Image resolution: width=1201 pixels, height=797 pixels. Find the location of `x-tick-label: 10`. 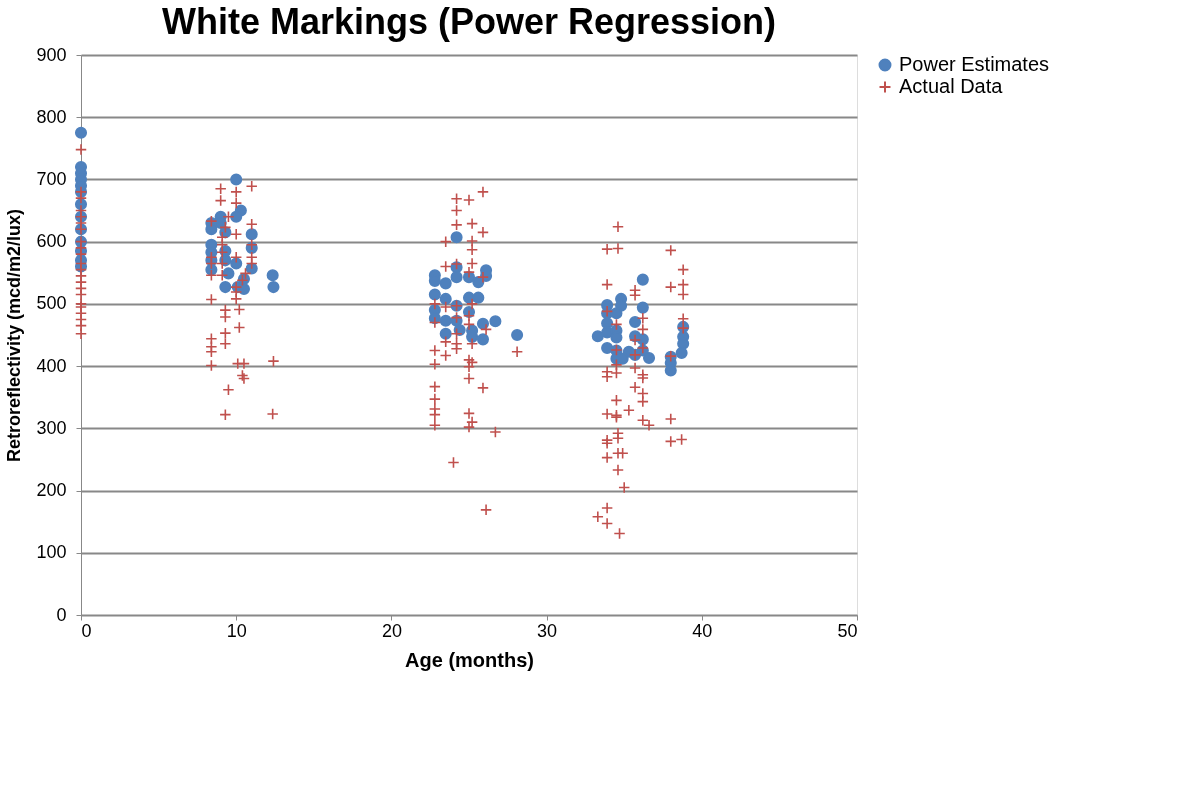

x-tick-label: 10 is located at coordinates (236, 630).